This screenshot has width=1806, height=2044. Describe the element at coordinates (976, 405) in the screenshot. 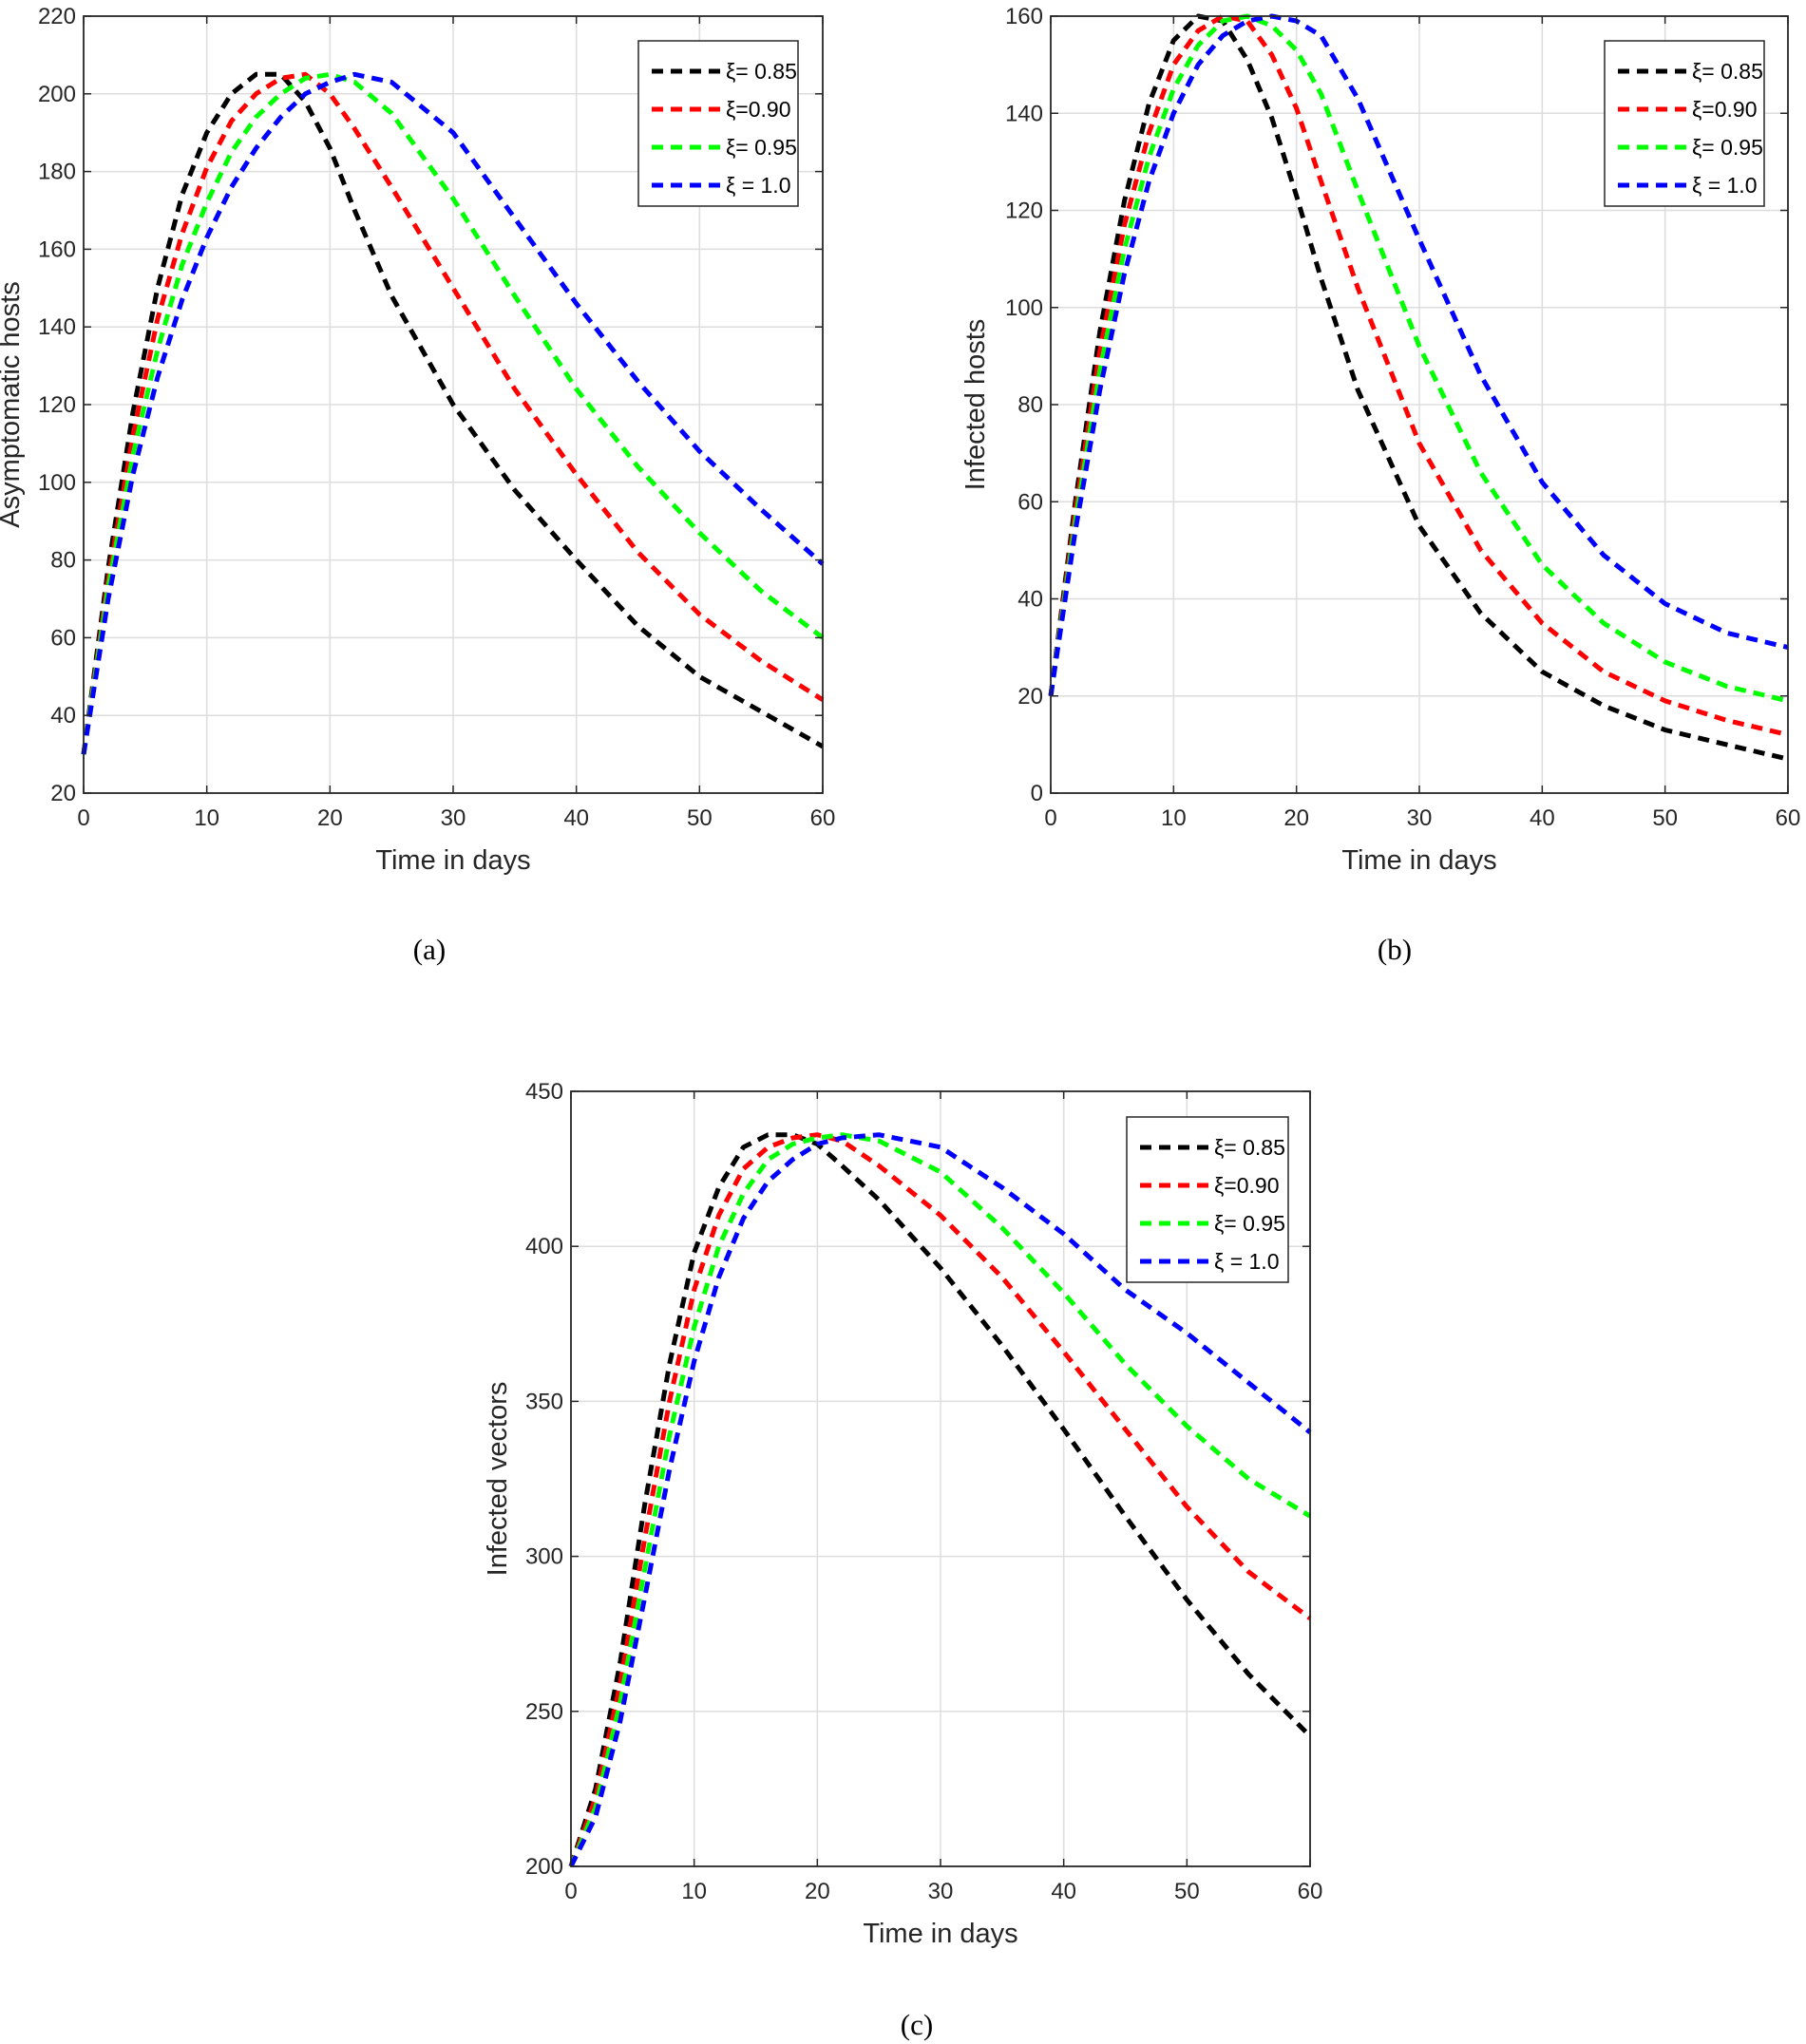

I see `y-axis-label: Infected hosts` at that location.